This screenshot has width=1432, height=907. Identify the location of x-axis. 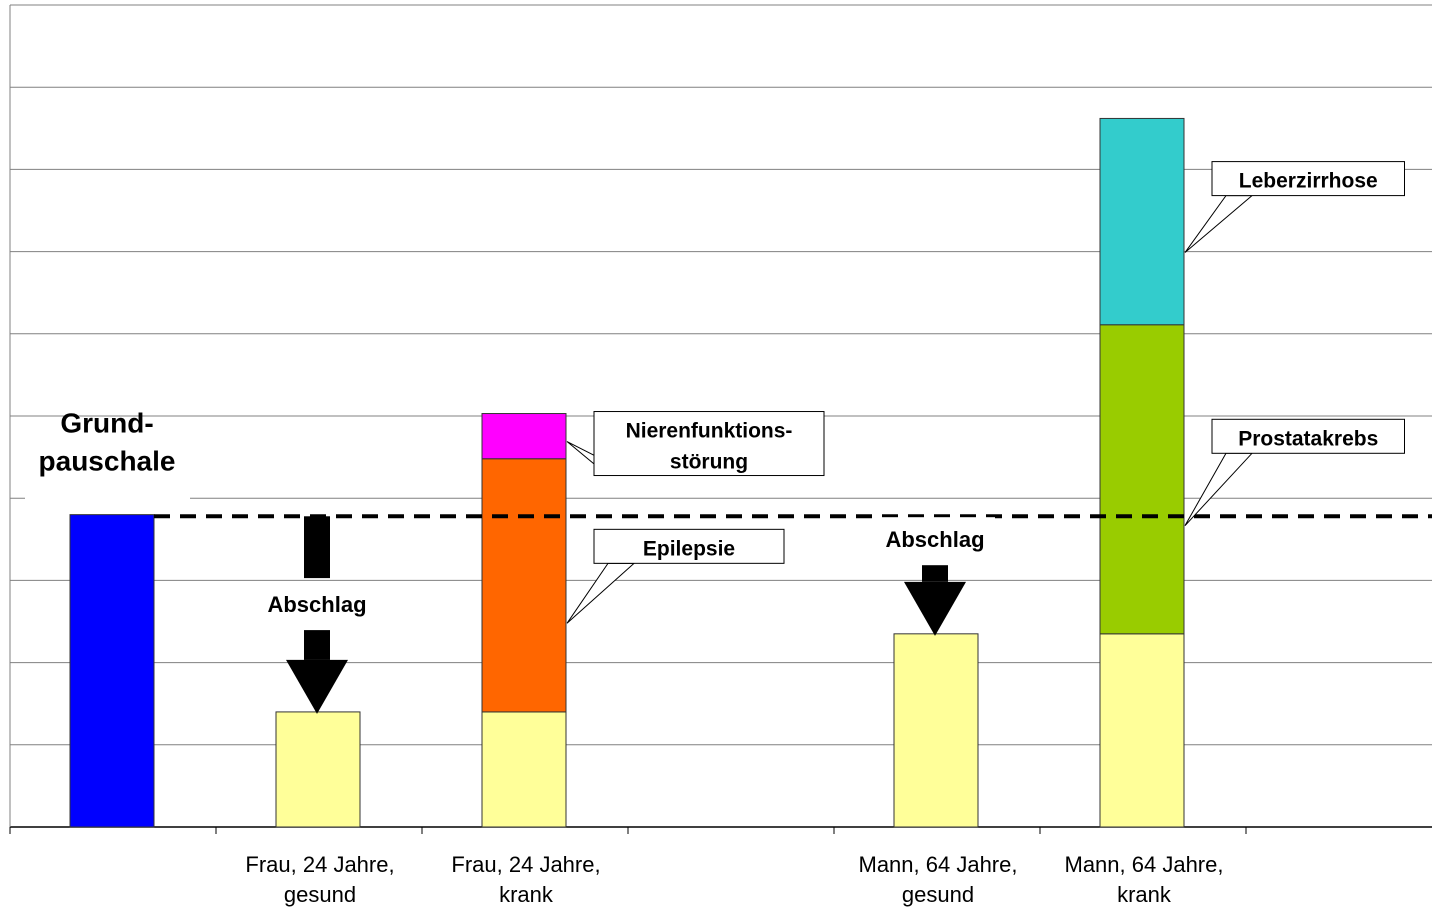
(628, 830).